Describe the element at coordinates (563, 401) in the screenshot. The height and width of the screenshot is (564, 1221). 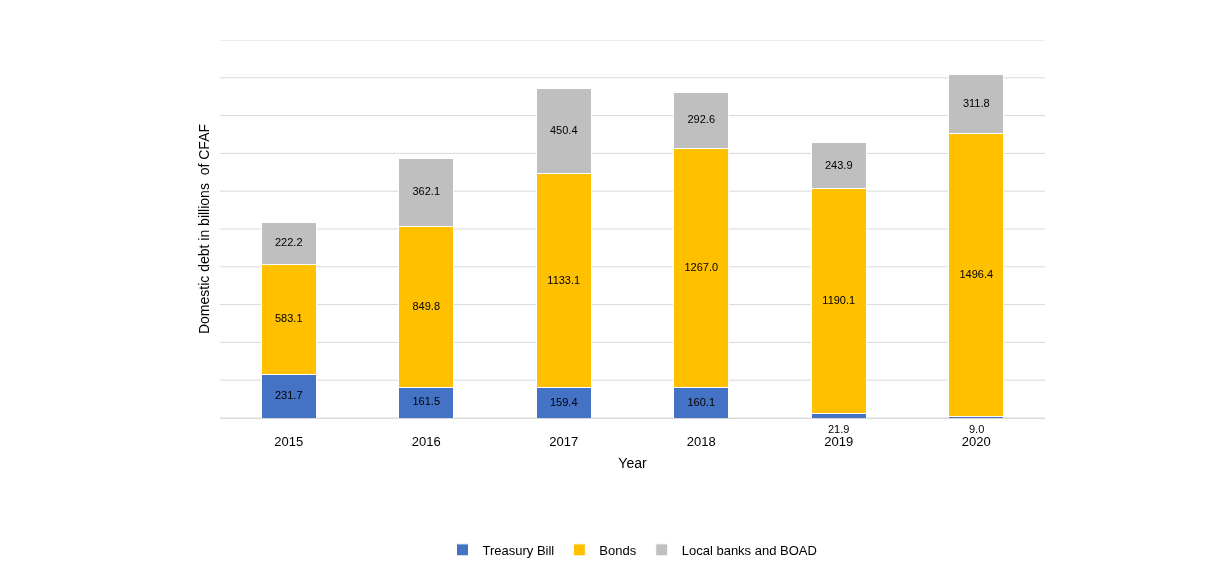
I see `data-label: 159.4` at that location.